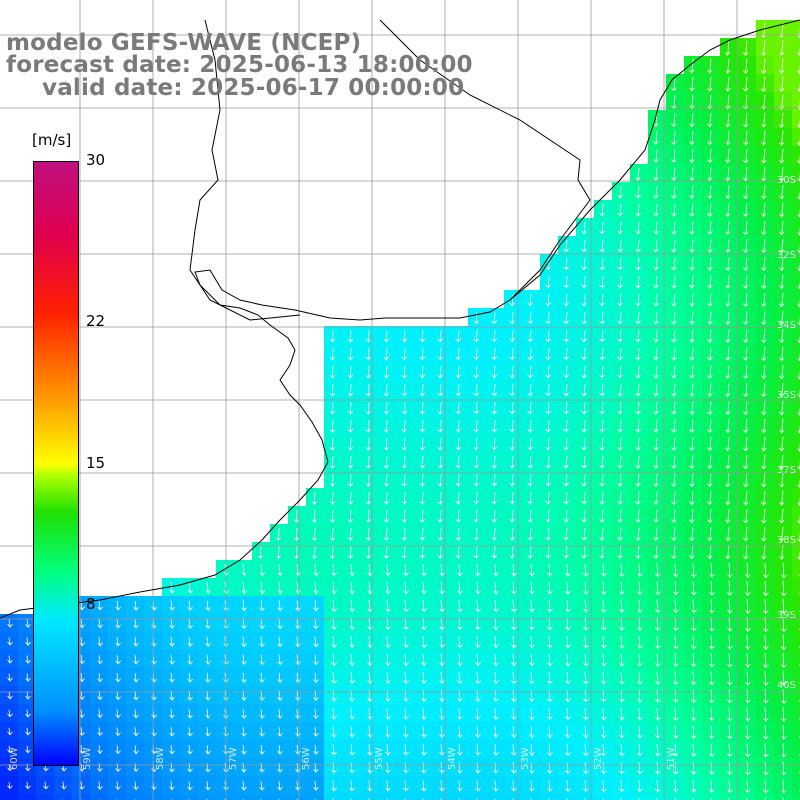  I want to click on latitude-label: 40S, so click(786, 685).